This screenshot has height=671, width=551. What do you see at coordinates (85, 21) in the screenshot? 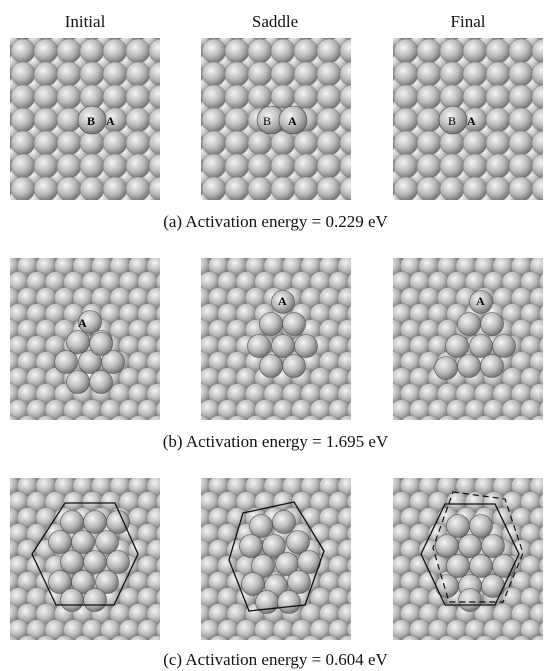
I see `column-header-initial: Initial` at bounding box center [85, 21].